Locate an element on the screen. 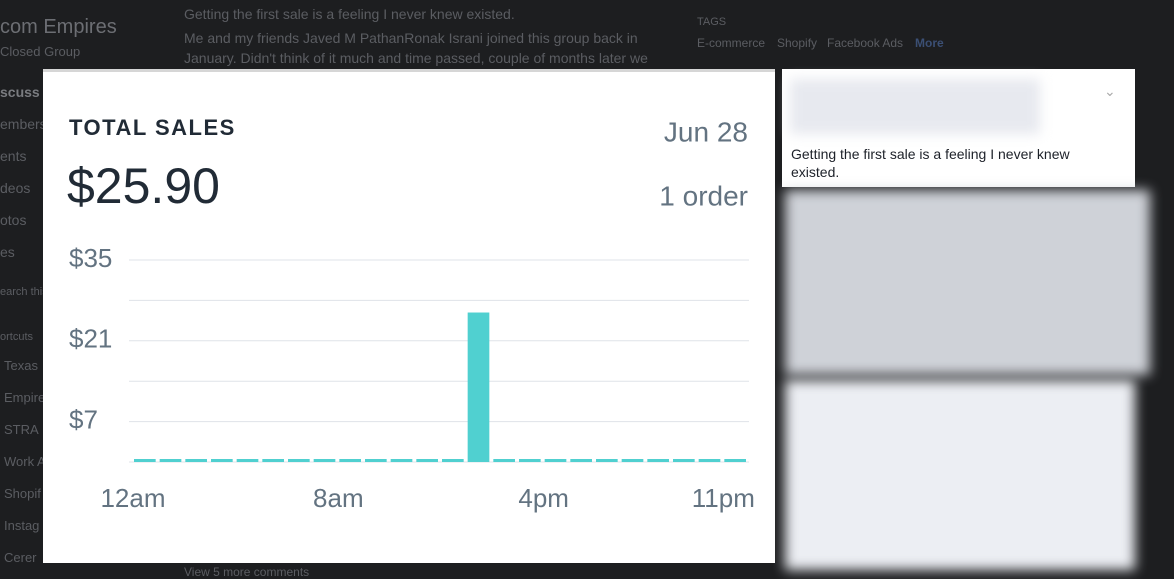  nav-item: scuss is located at coordinates (20, 92).